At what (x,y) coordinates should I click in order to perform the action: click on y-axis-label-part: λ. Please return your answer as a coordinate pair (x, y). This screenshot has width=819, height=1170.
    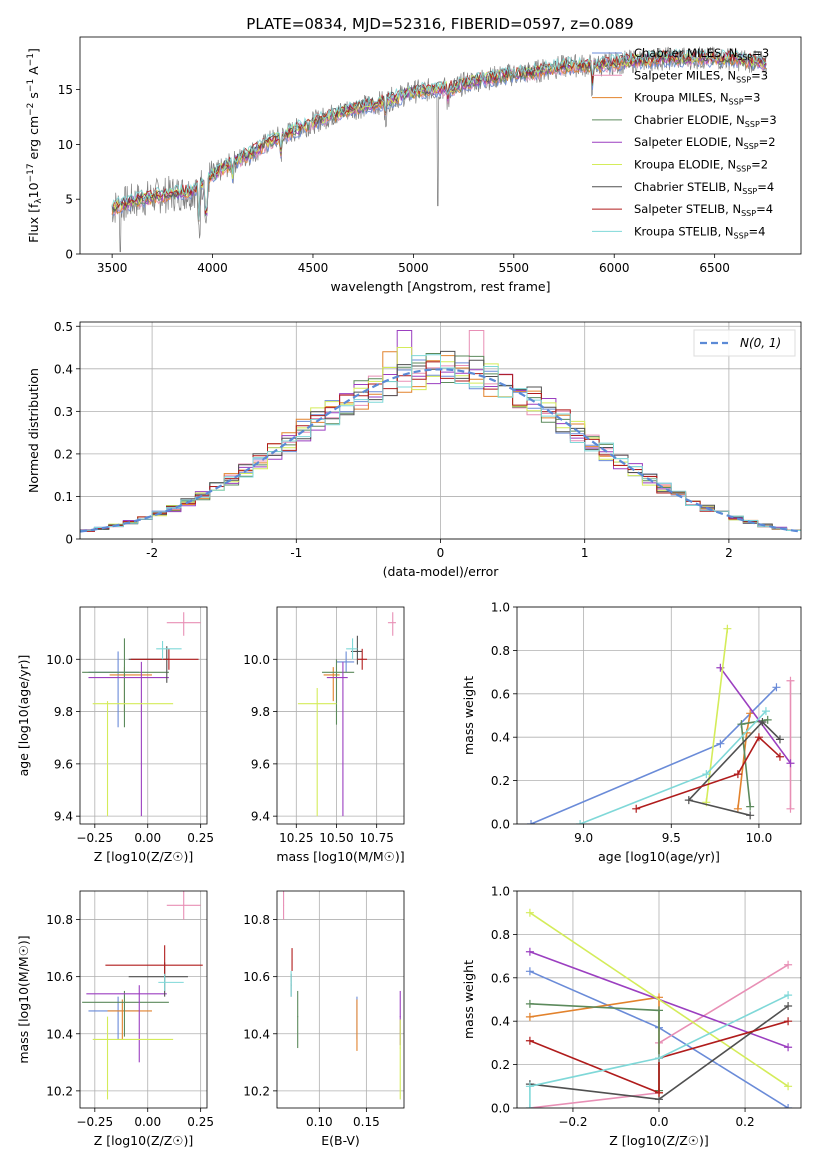
    Looking at the image, I should click on (39, 201).